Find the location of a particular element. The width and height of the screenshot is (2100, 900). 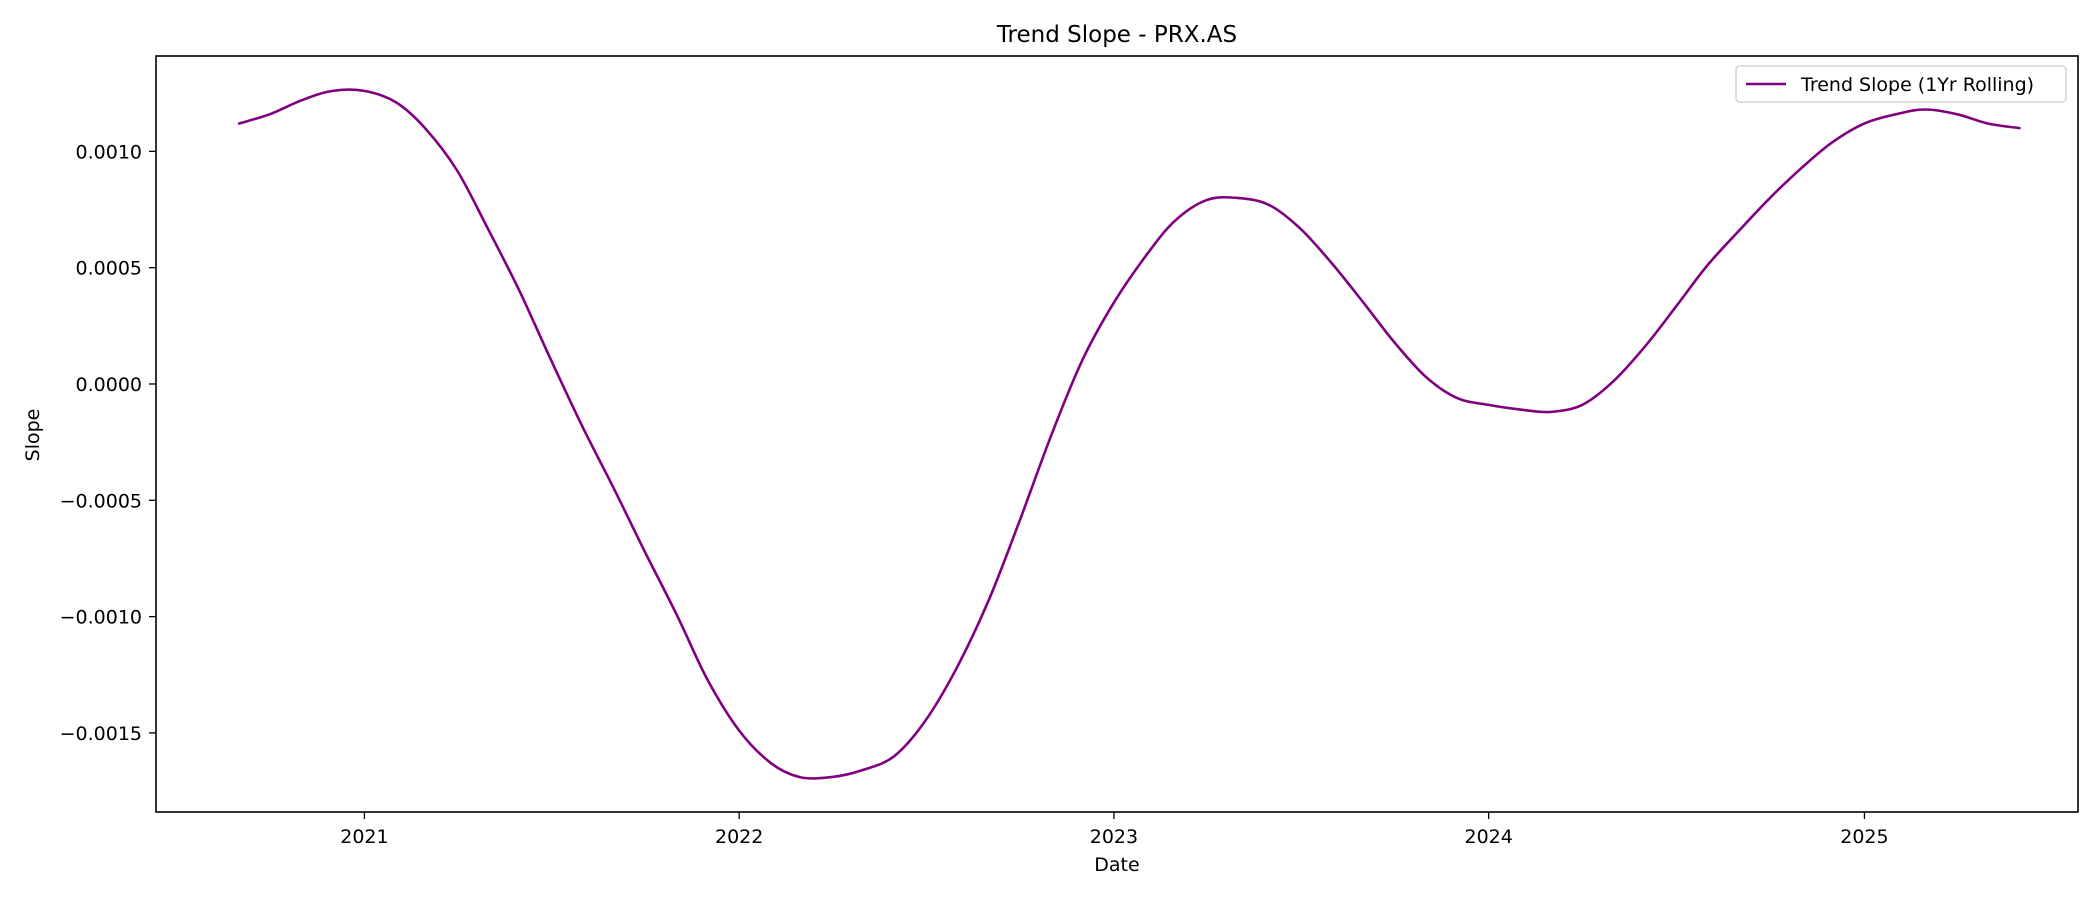

y-tick-label: 0.0005 is located at coordinates (109, 269).